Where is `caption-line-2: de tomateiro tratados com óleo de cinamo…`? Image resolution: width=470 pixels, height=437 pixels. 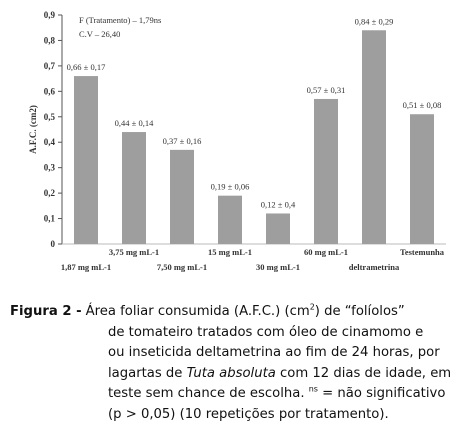 caption-line-2: de tomateiro tratados com óleo de cinamo… is located at coordinates (266, 332).